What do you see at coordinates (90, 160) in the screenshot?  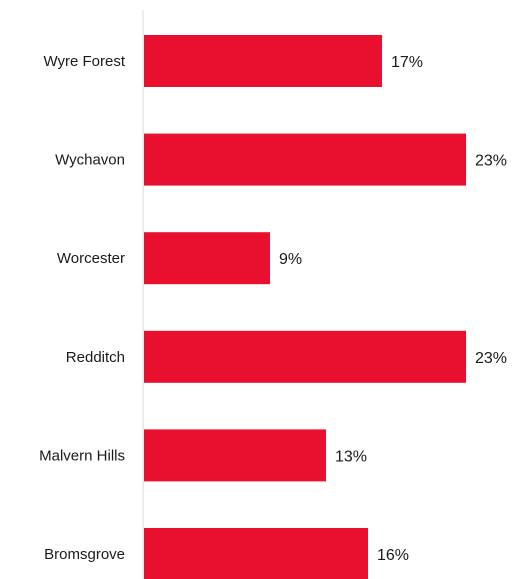 I see `category-label: Wychavon` at bounding box center [90, 160].